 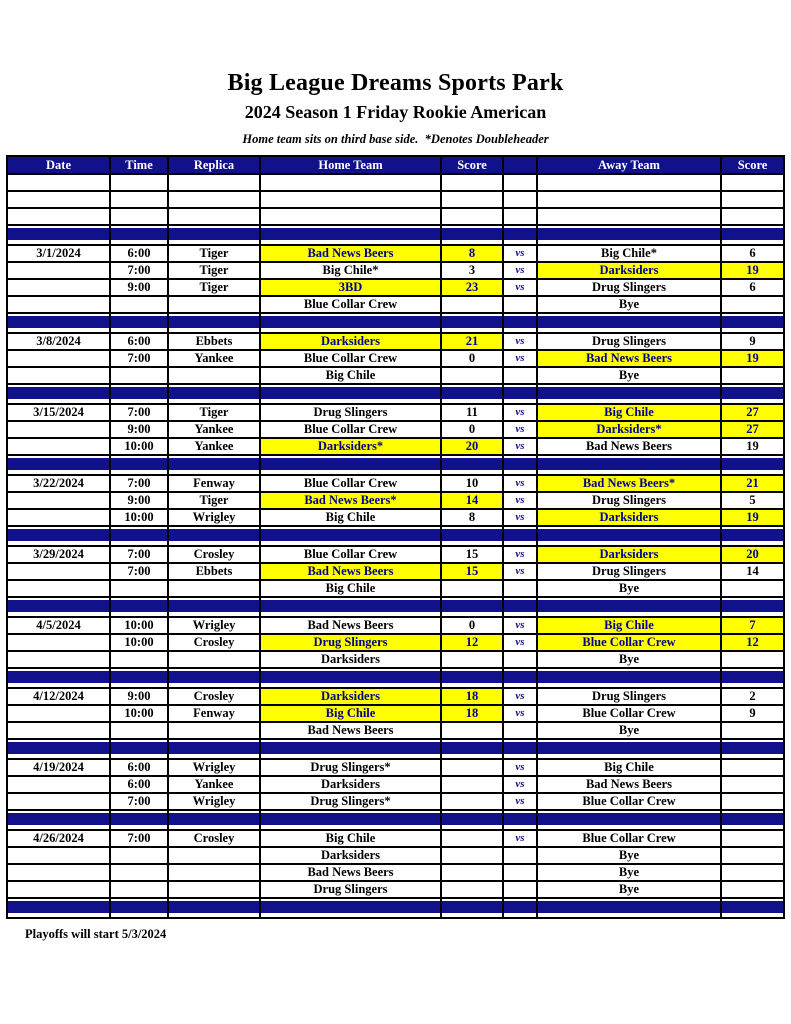 I want to click on time-cell: 10:00, so click(x=139, y=517).